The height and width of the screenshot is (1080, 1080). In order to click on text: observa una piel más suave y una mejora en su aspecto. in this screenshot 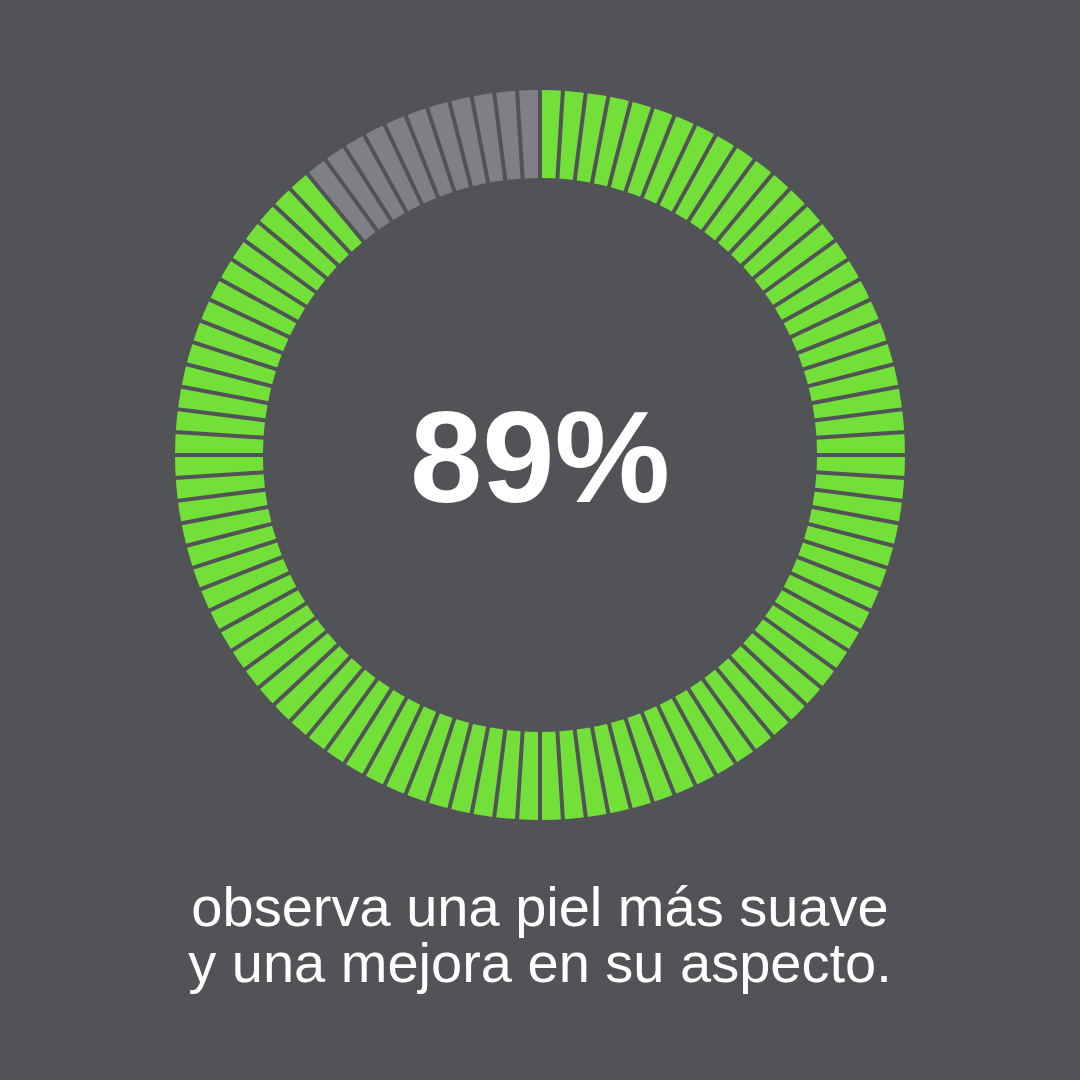, I will do `click(540, 934)`.